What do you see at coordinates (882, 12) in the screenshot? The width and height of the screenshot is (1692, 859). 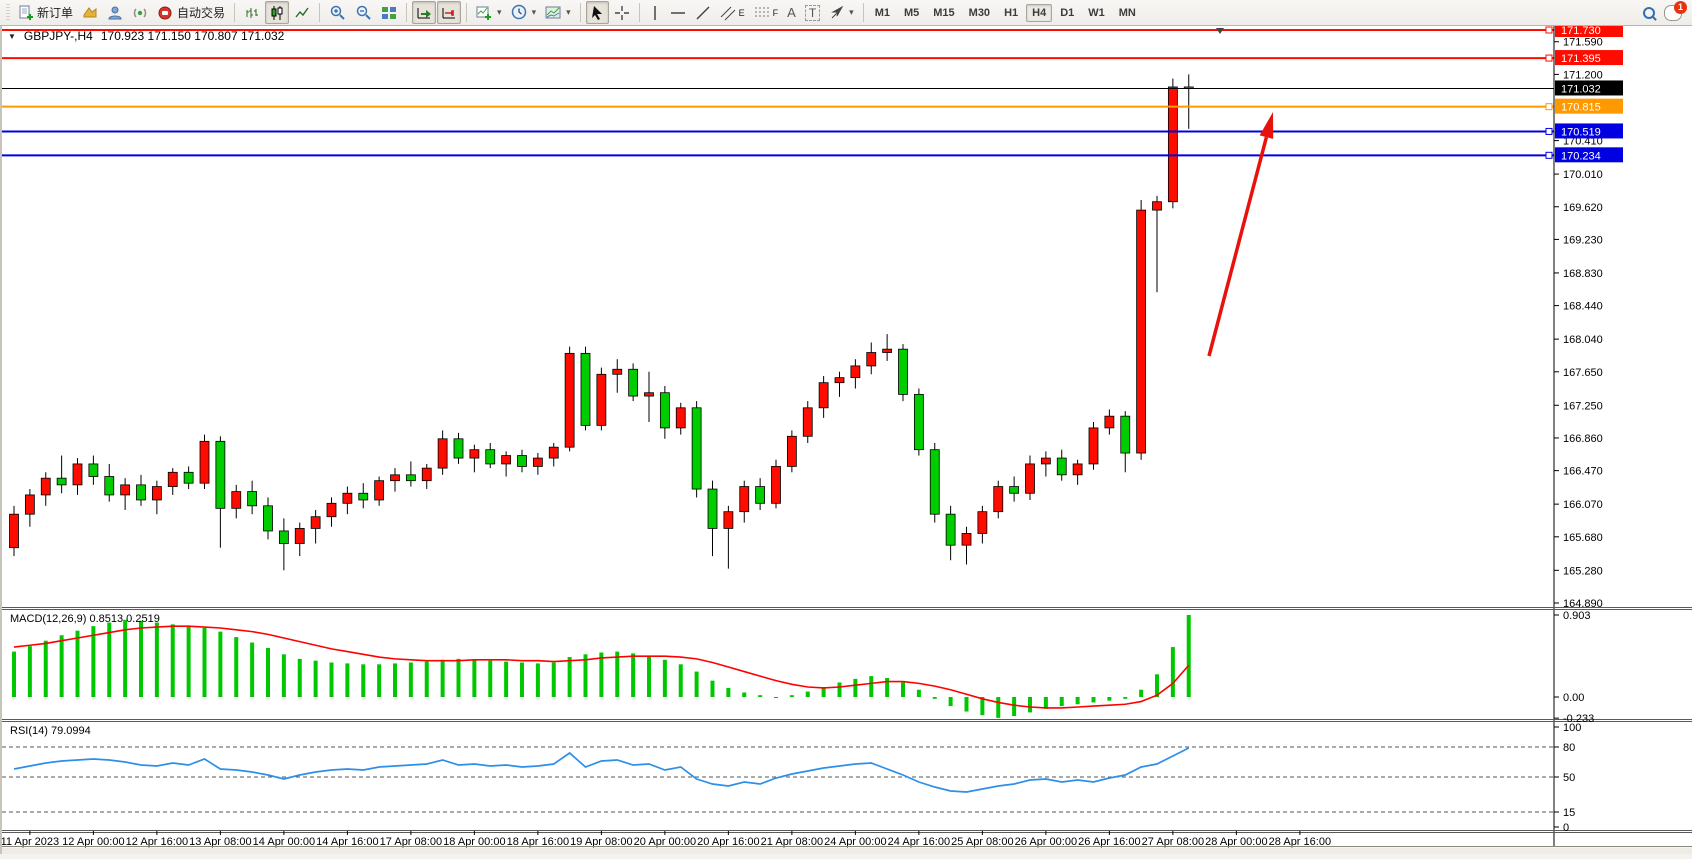 I see `timeframe-button-m1: M1` at bounding box center [882, 12].